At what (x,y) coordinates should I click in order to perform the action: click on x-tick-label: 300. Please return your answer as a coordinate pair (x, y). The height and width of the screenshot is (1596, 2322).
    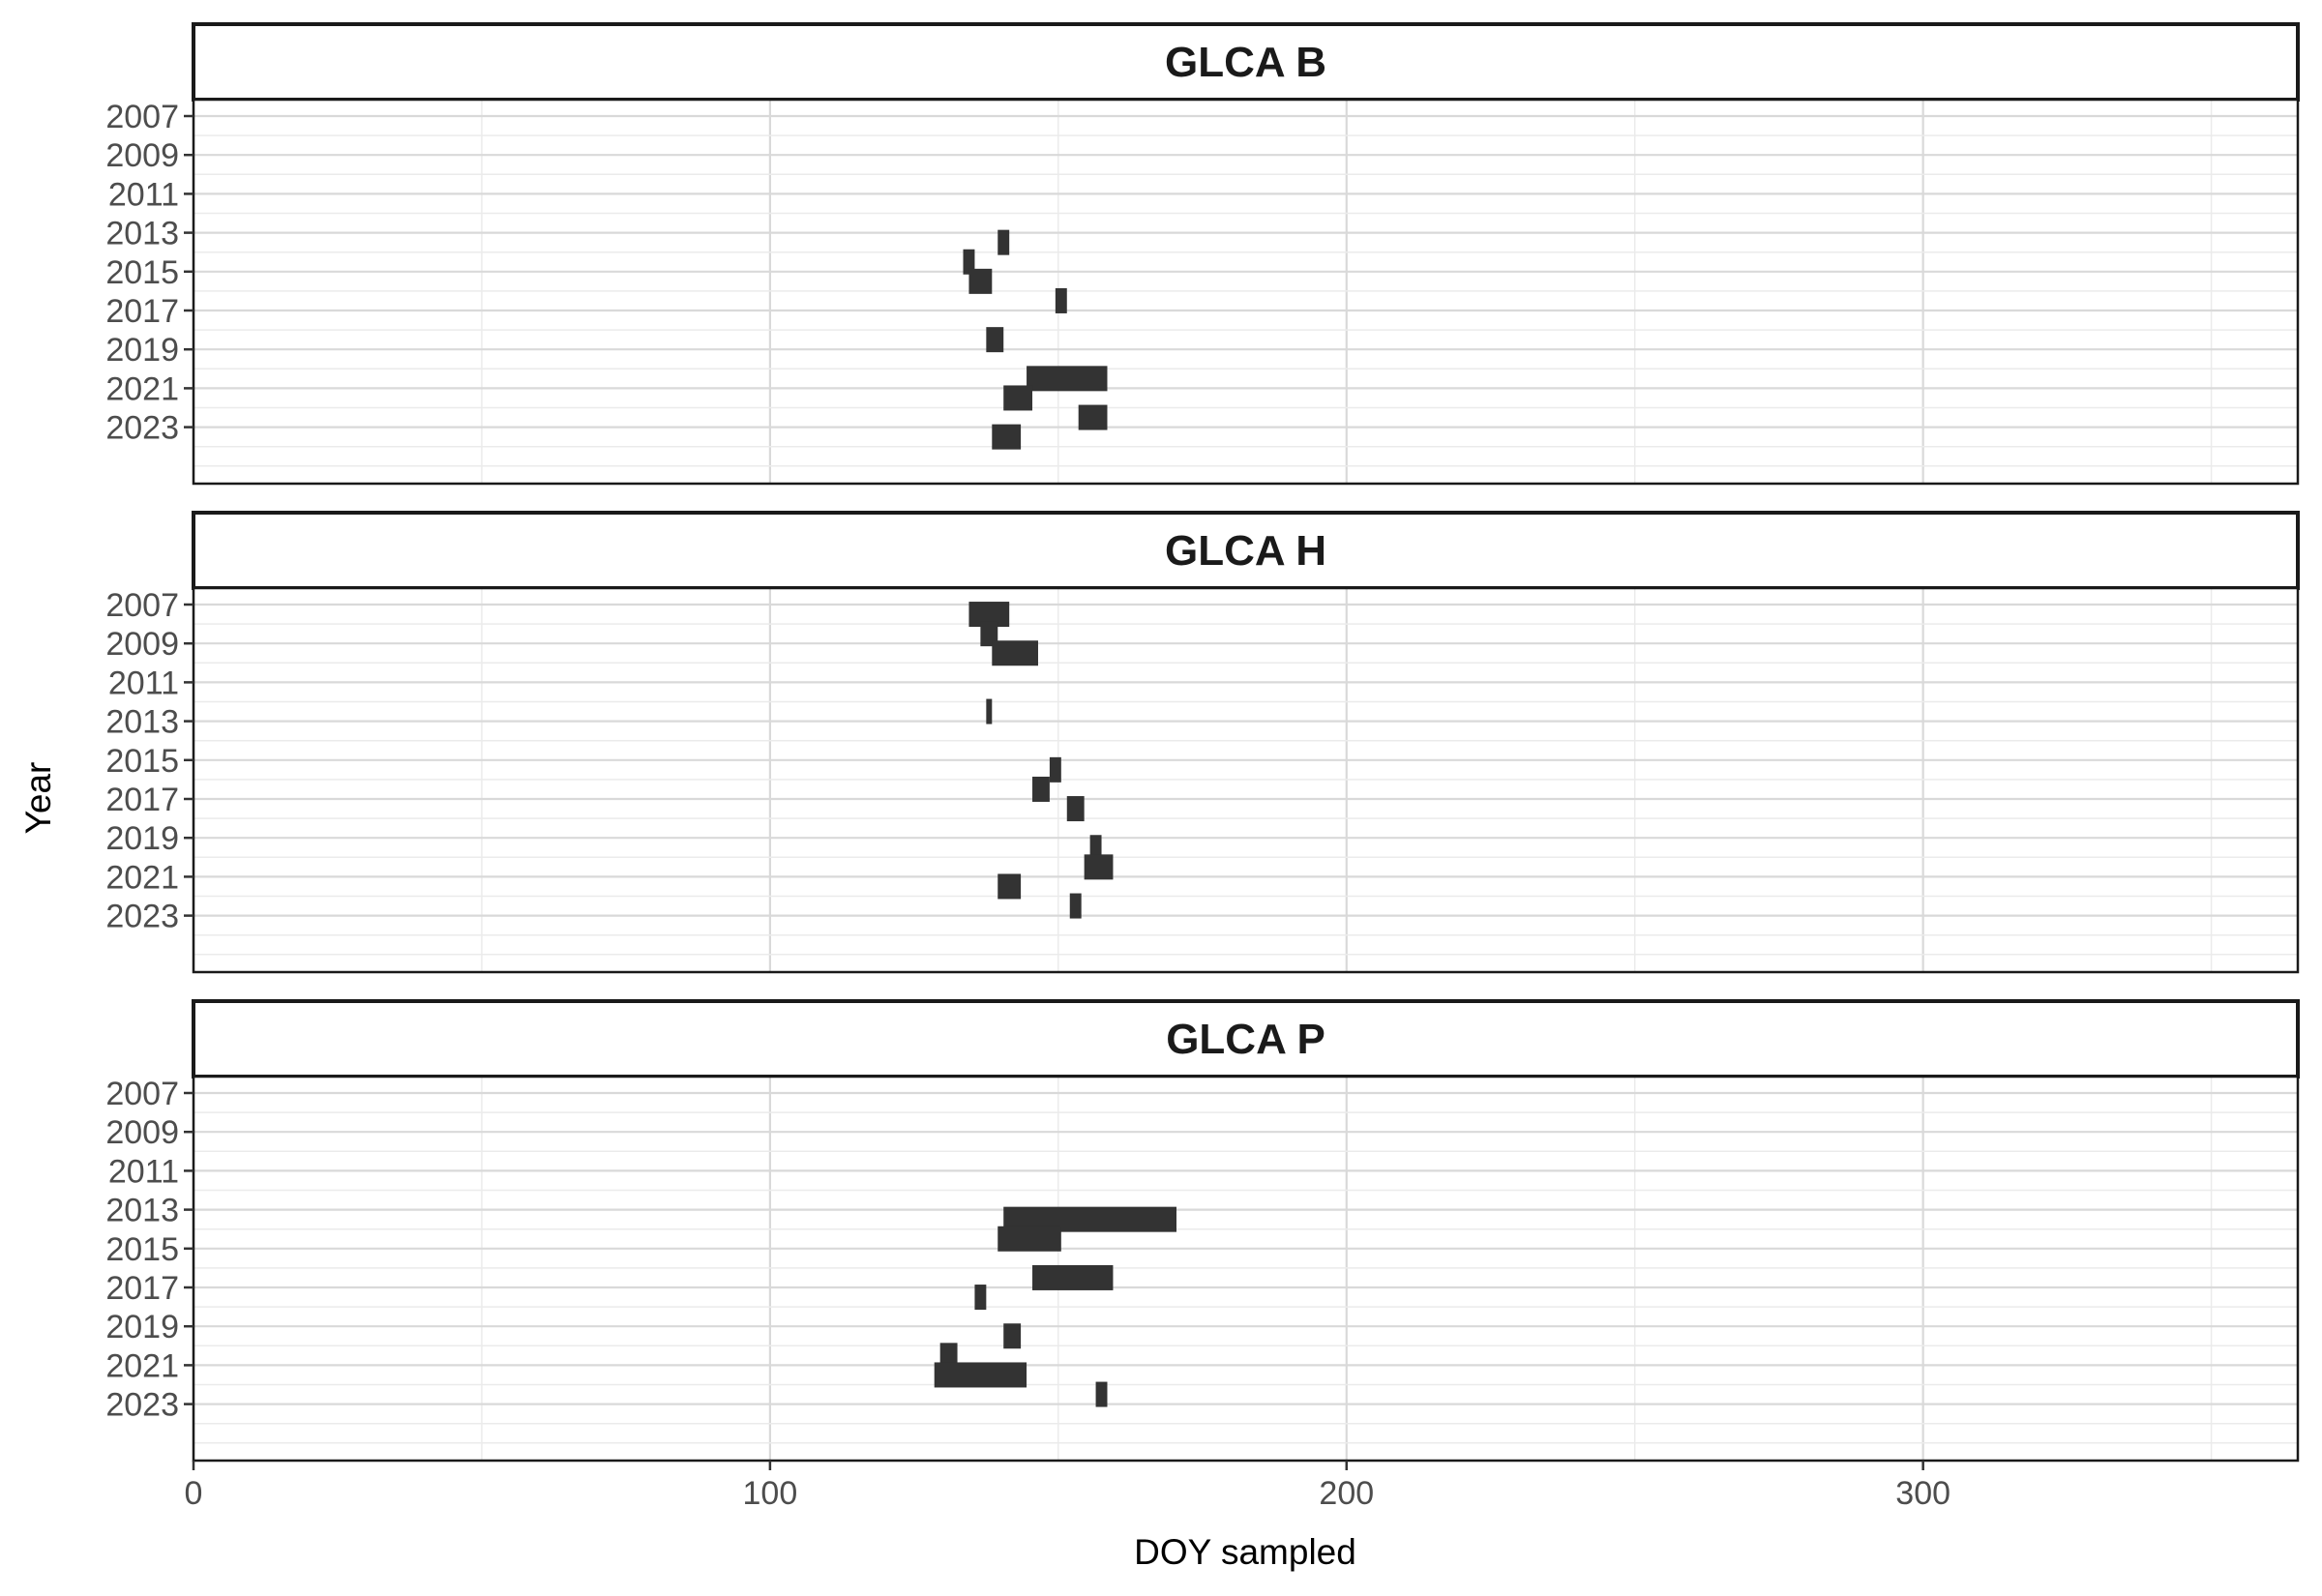
    Looking at the image, I should click on (1922, 1493).